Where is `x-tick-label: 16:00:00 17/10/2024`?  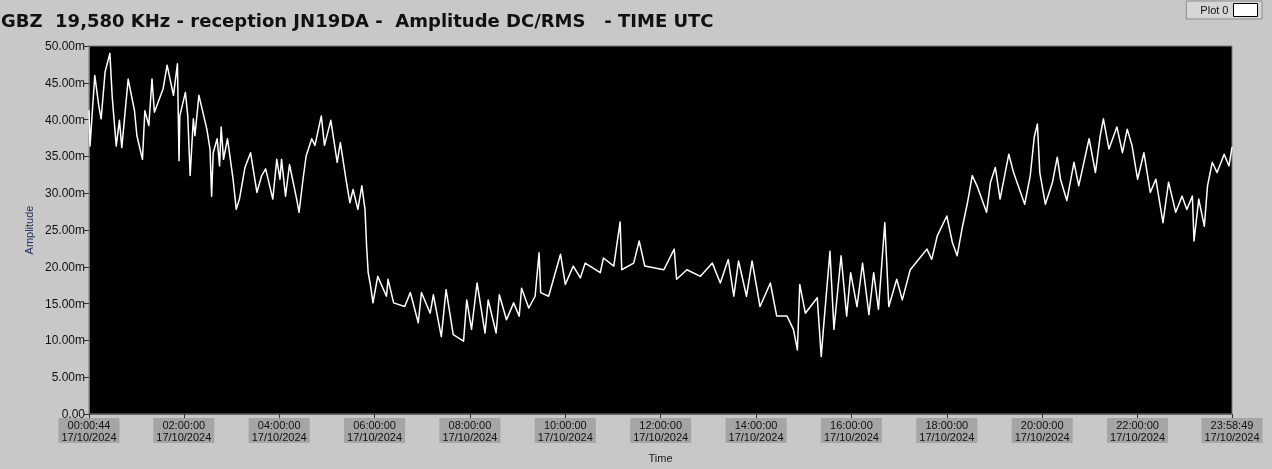 x-tick-label: 16:00:00 17/10/2024 is located at coordinates (851, 431).